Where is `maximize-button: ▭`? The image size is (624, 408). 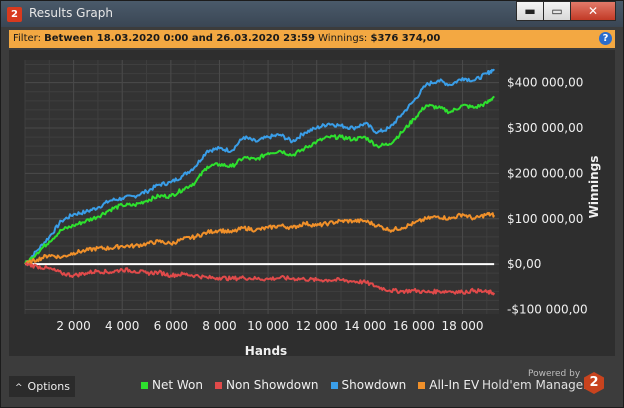 maximize-button: ▭ is located at coordinates (557, 11).